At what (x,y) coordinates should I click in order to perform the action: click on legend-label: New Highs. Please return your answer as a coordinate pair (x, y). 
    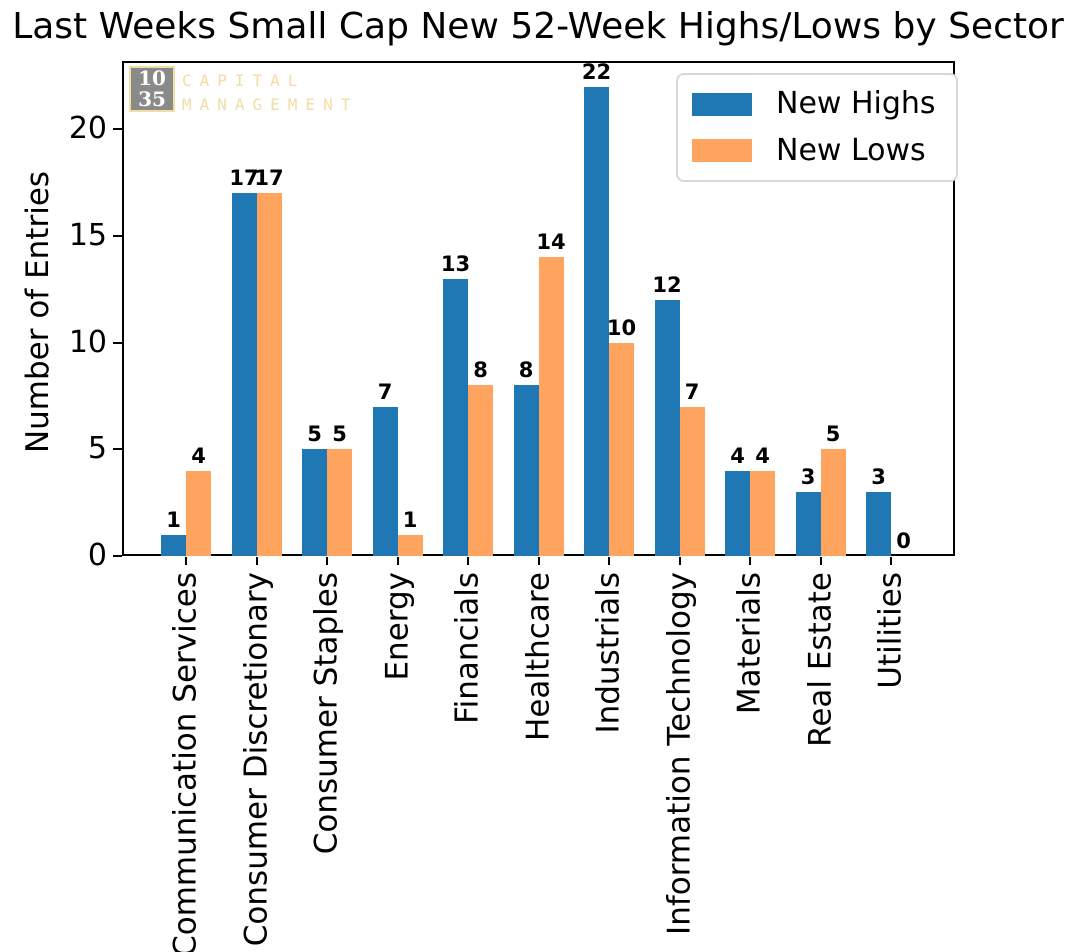
    Looking at the image, I should click on (856, 103).